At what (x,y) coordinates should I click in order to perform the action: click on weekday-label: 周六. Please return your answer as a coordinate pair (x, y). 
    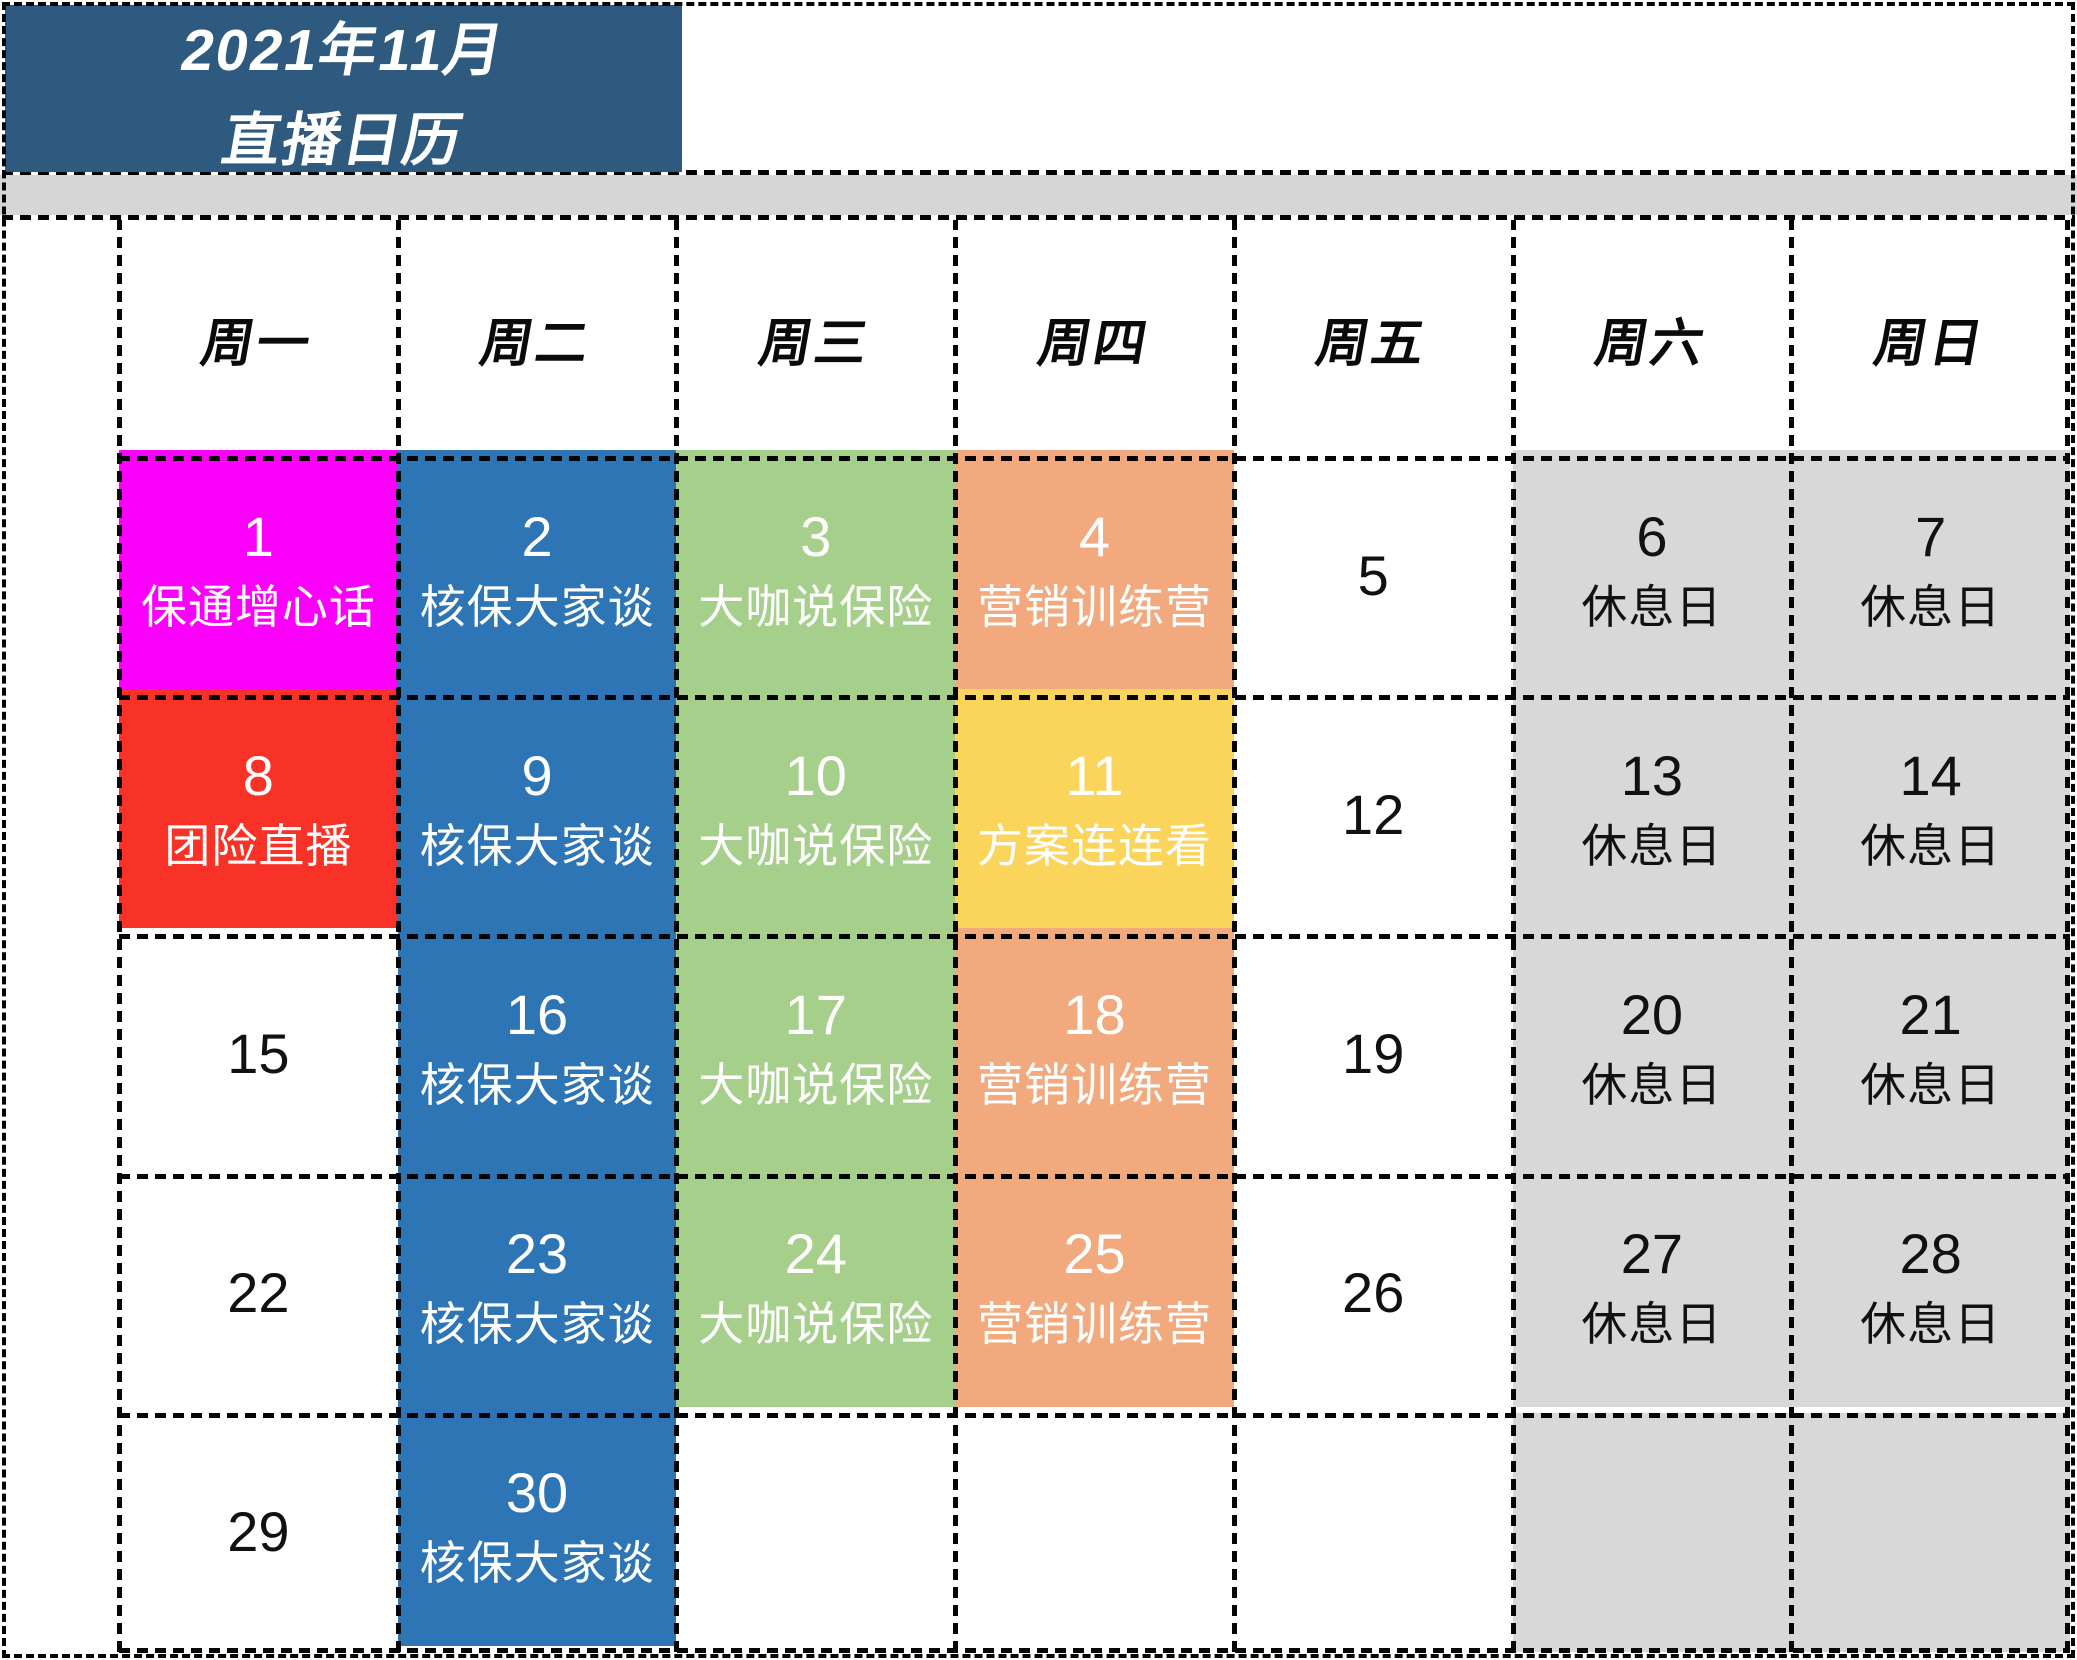
    Looking at the image, I should click on (1651, 343).